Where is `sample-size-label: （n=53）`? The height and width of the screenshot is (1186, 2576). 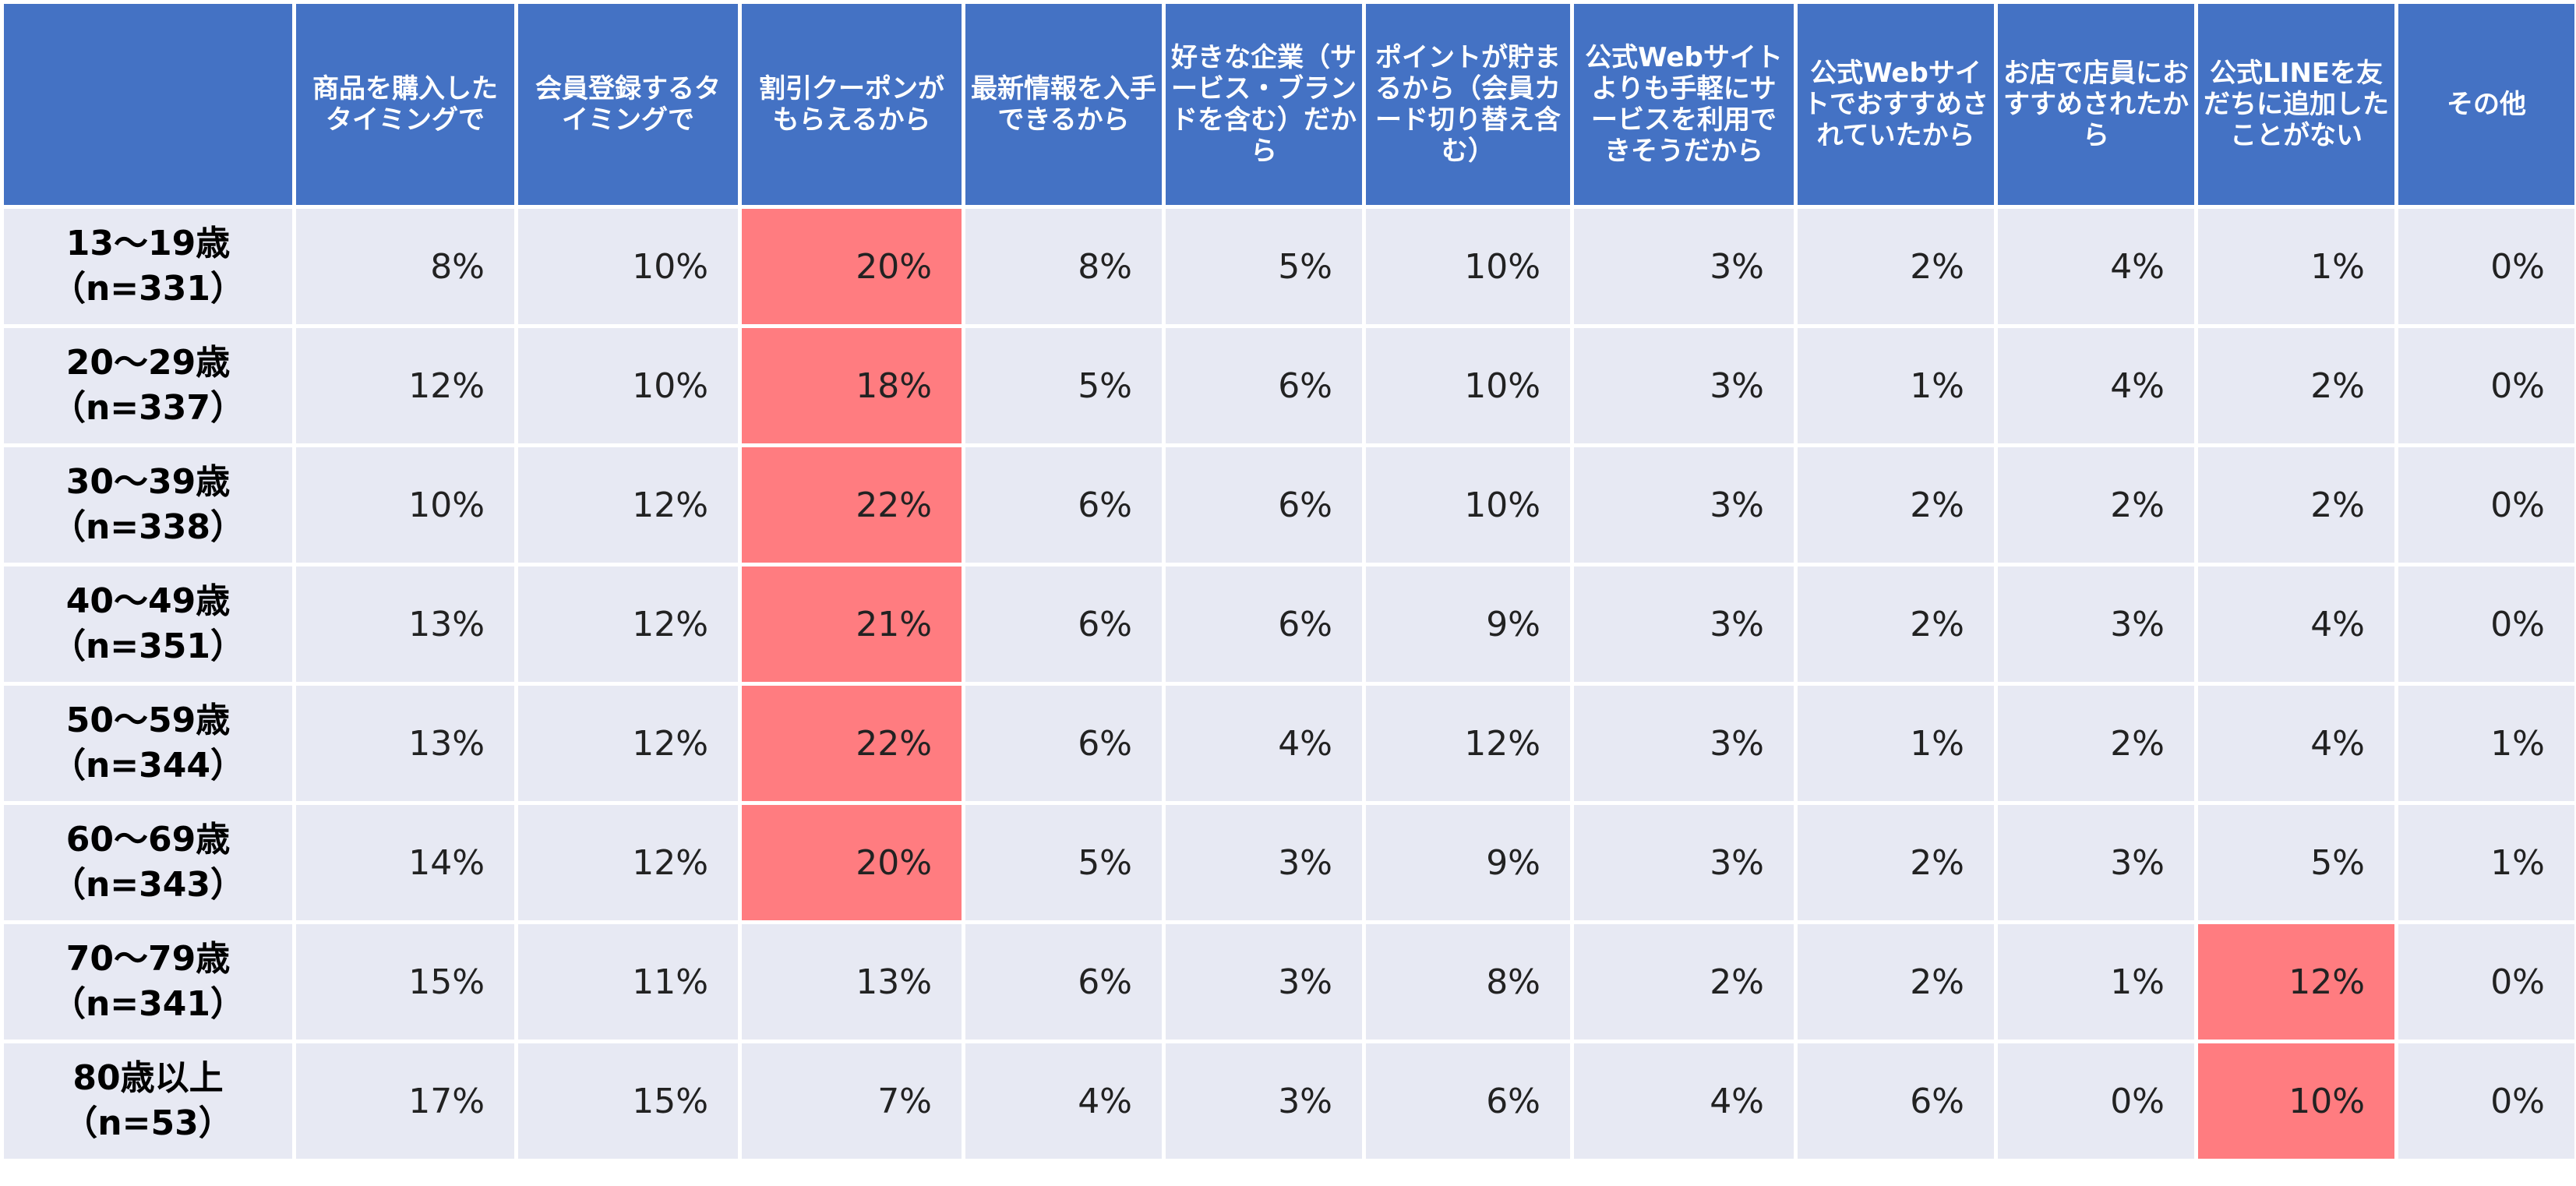
sample-size-label: （n=53） is located at coordinates (148, 1123).